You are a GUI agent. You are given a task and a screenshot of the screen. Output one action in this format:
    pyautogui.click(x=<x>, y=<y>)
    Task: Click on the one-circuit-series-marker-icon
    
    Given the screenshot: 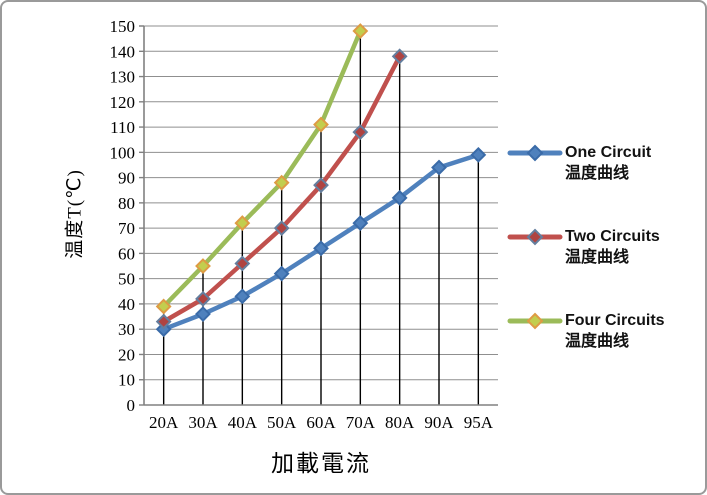 What is the action you would take?
    pyautogui.click(x=535, y=153)
    